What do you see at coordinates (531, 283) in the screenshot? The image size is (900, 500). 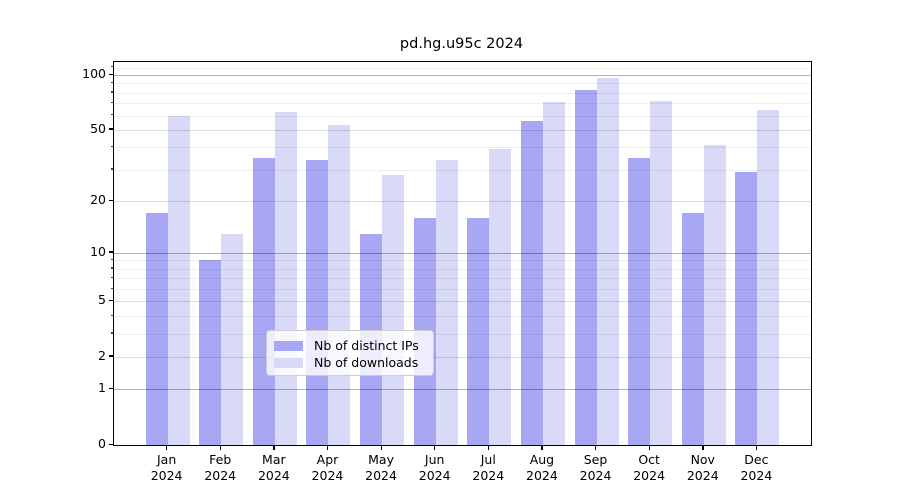 I see `bar-aug-2024-nb-of-distinct-ips` at bounding box center [531, 283].